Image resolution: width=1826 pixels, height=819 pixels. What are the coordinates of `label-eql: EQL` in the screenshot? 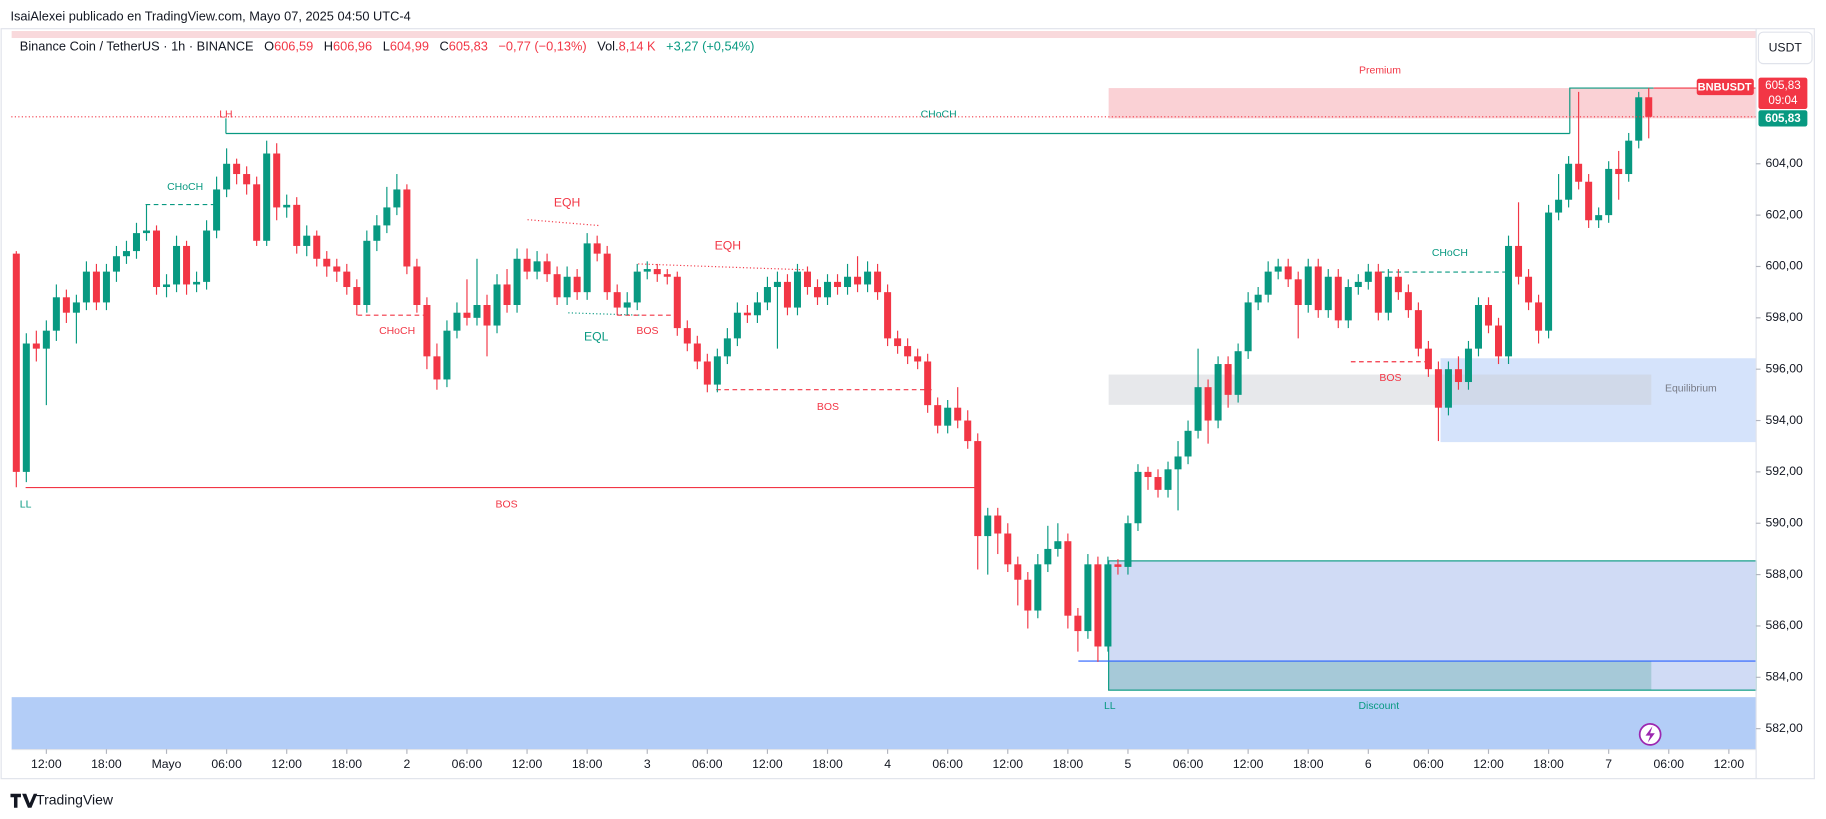 It's located at (596, 337).